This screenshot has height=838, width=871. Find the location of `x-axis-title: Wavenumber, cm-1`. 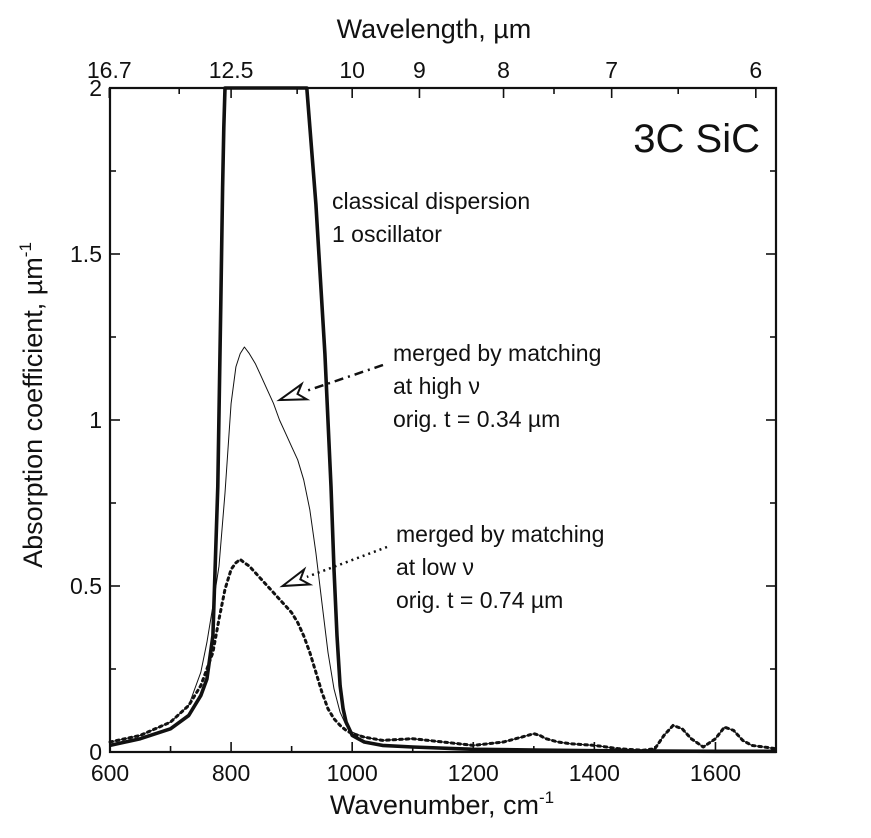

x-axis-title: Wavenumber, cm-1 is located at coordinates (442, 804).